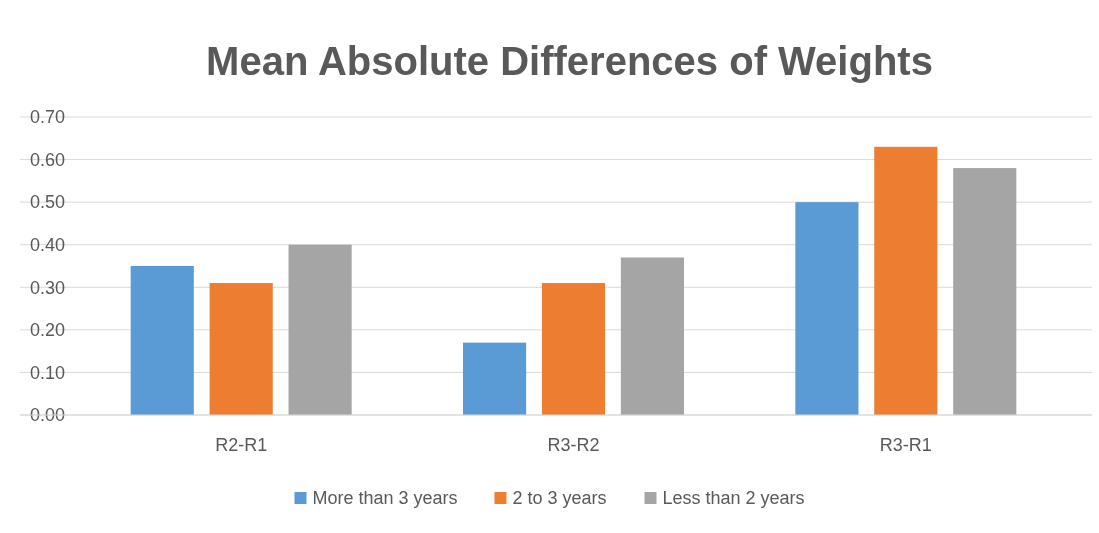 The height and width of the screenshot is (533, 1099). What do you see at coordinates (559, 498) in the screenshot?
I see `legend-label: 2 to 3 years` at bounding box center [559, 498].